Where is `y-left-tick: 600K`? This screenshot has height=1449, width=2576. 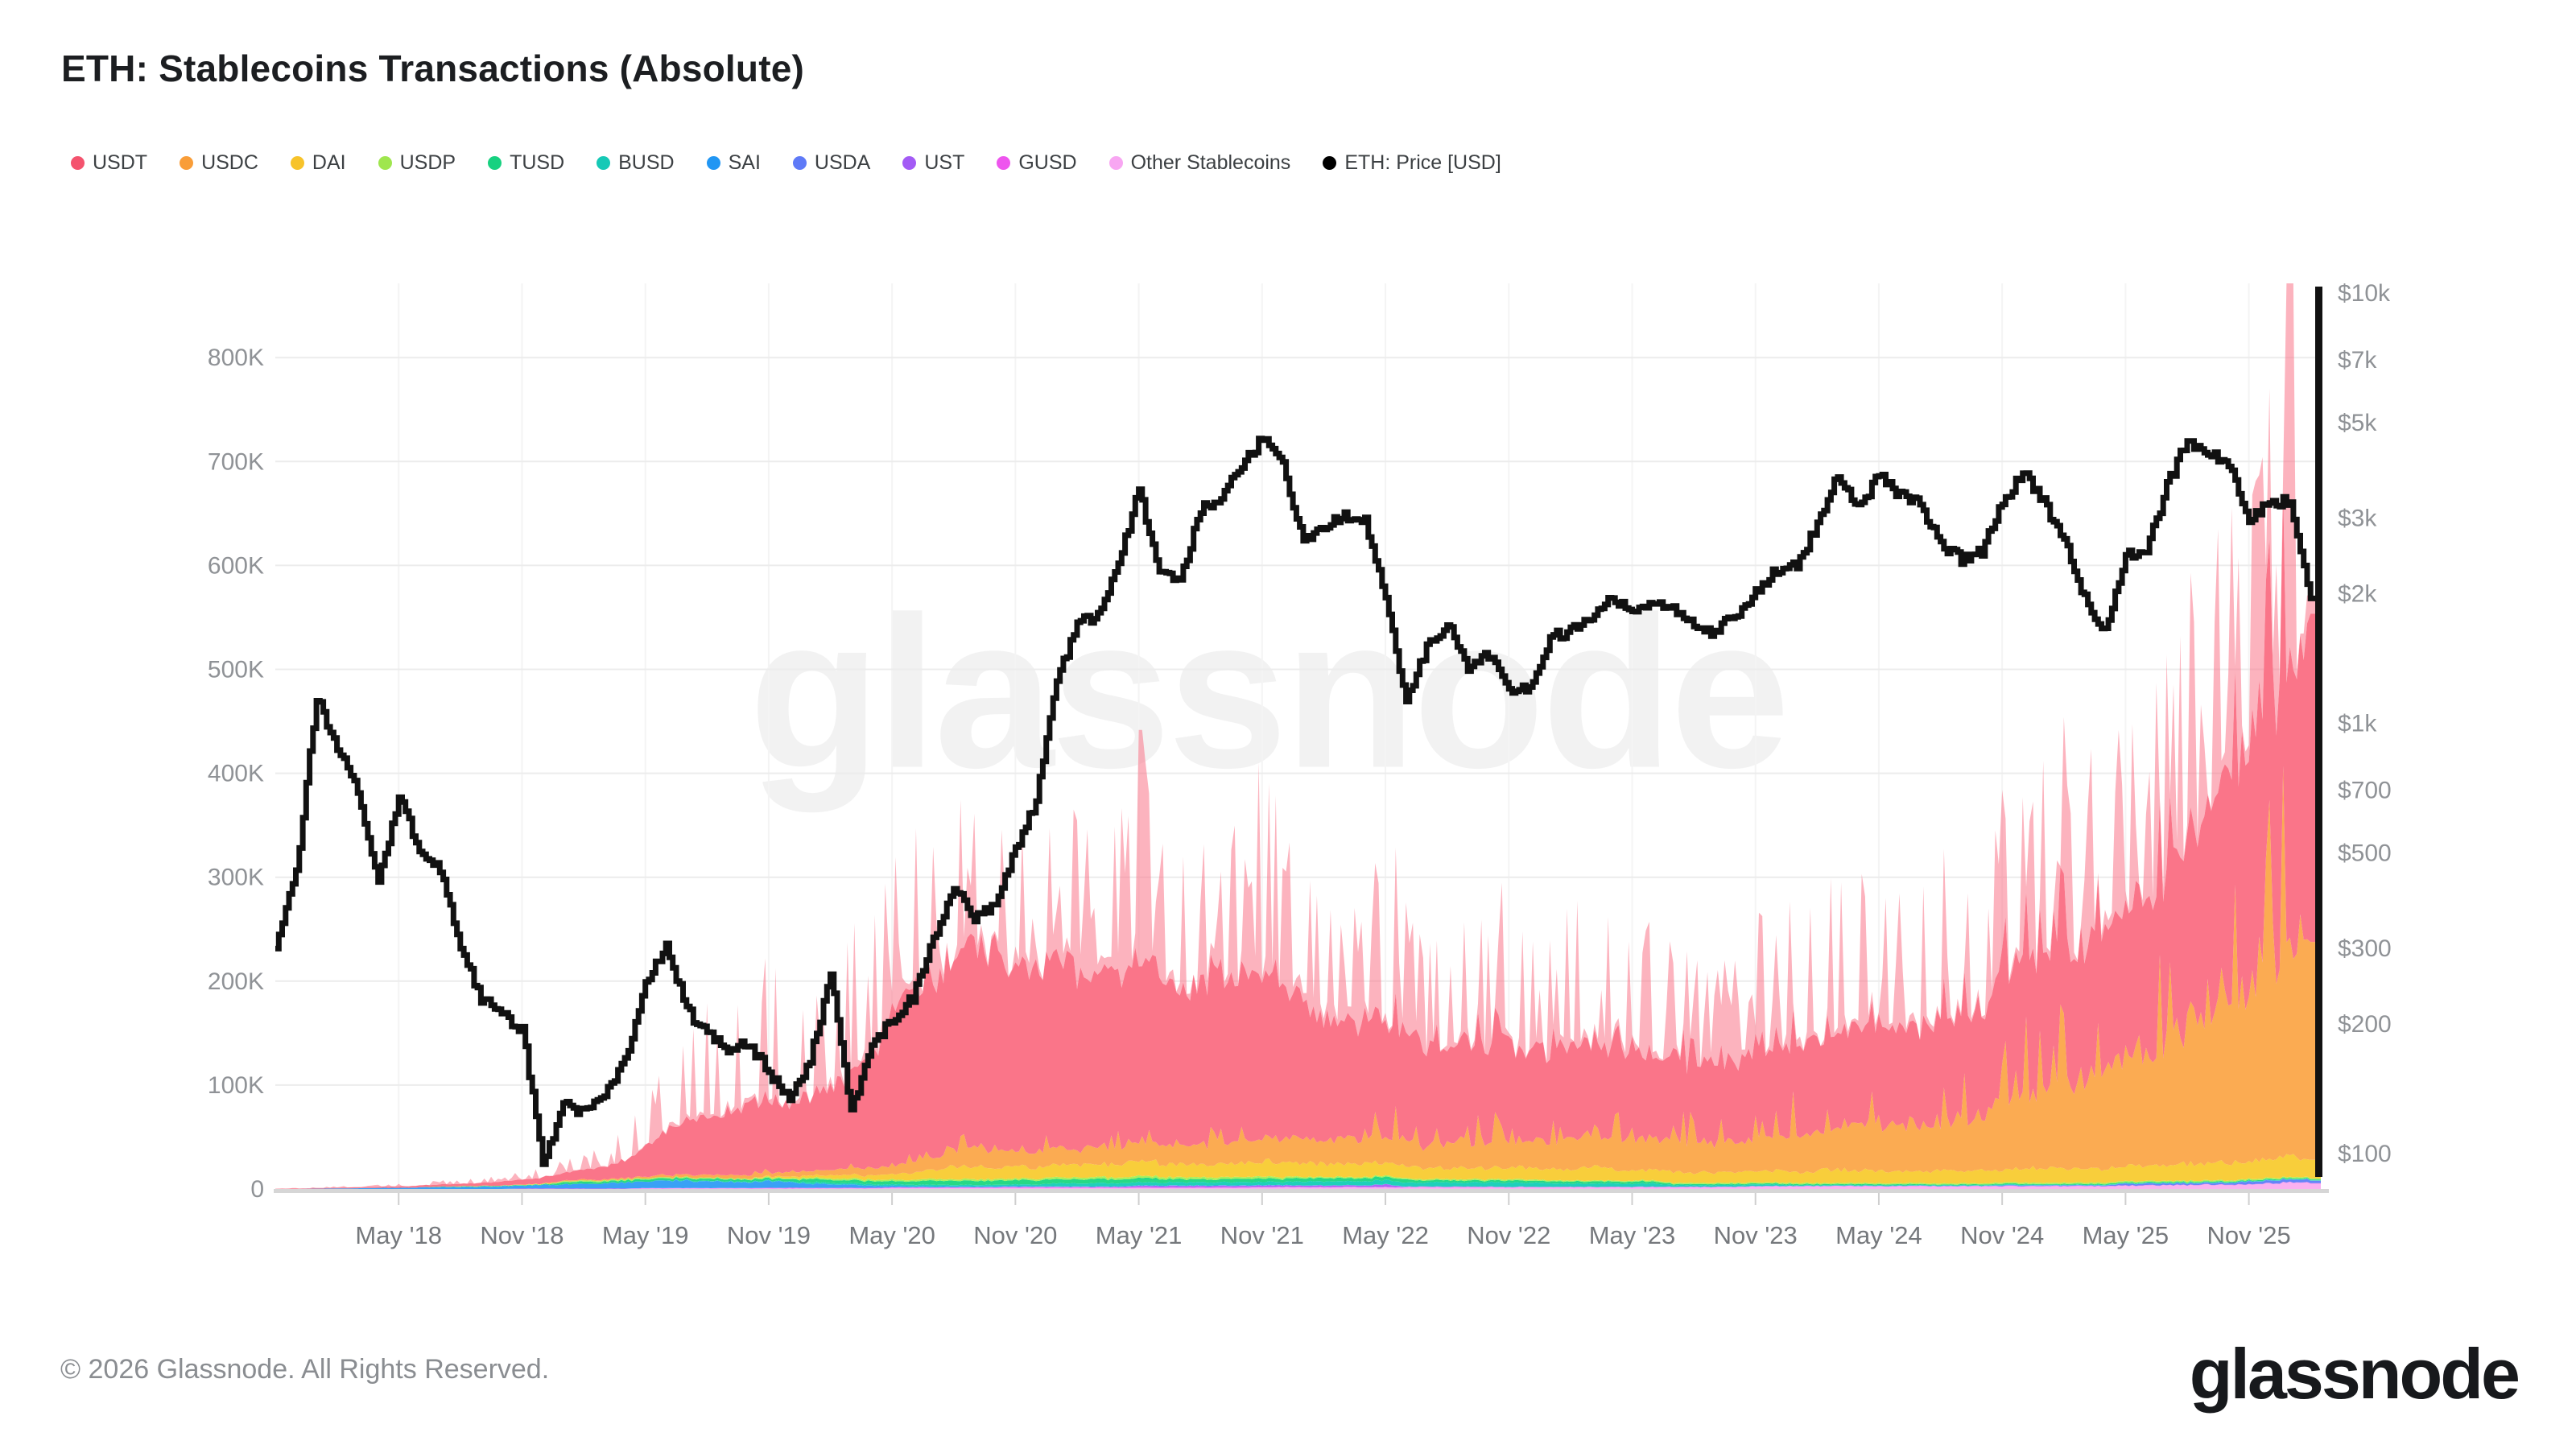
y-left-tick: 600K is located at coordinates (236, 565).